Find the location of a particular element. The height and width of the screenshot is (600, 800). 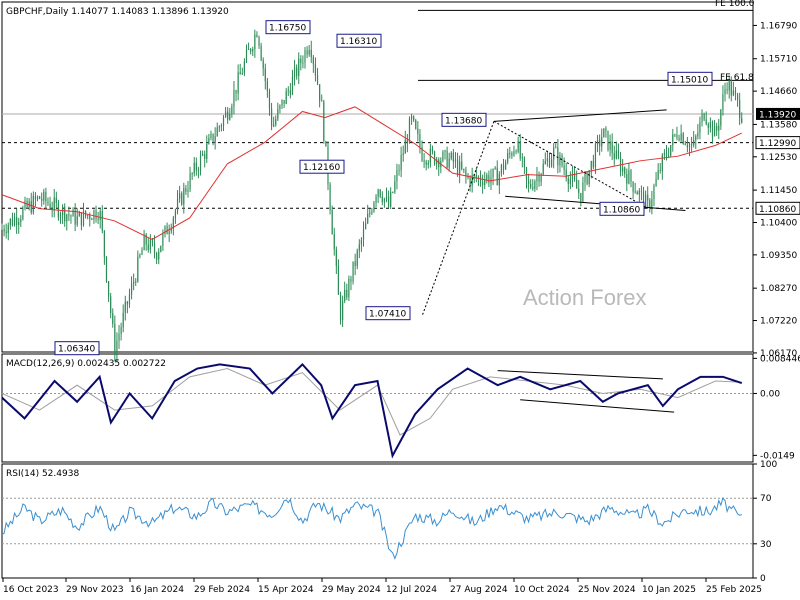

rsi-y-tick-label: 70 is located at coordinates (766, 499).